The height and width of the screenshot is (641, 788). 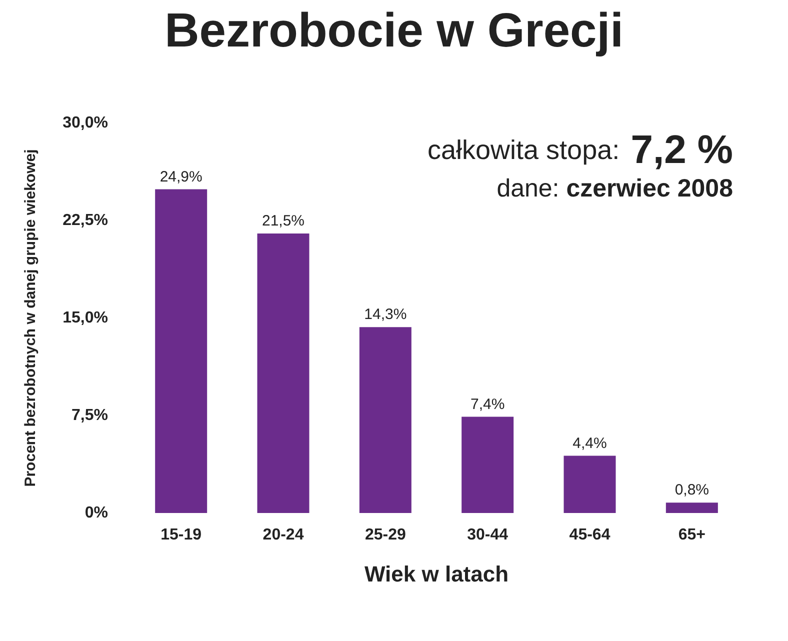 I want to click on data-label: 21,5%, so click(x=283, y=221).